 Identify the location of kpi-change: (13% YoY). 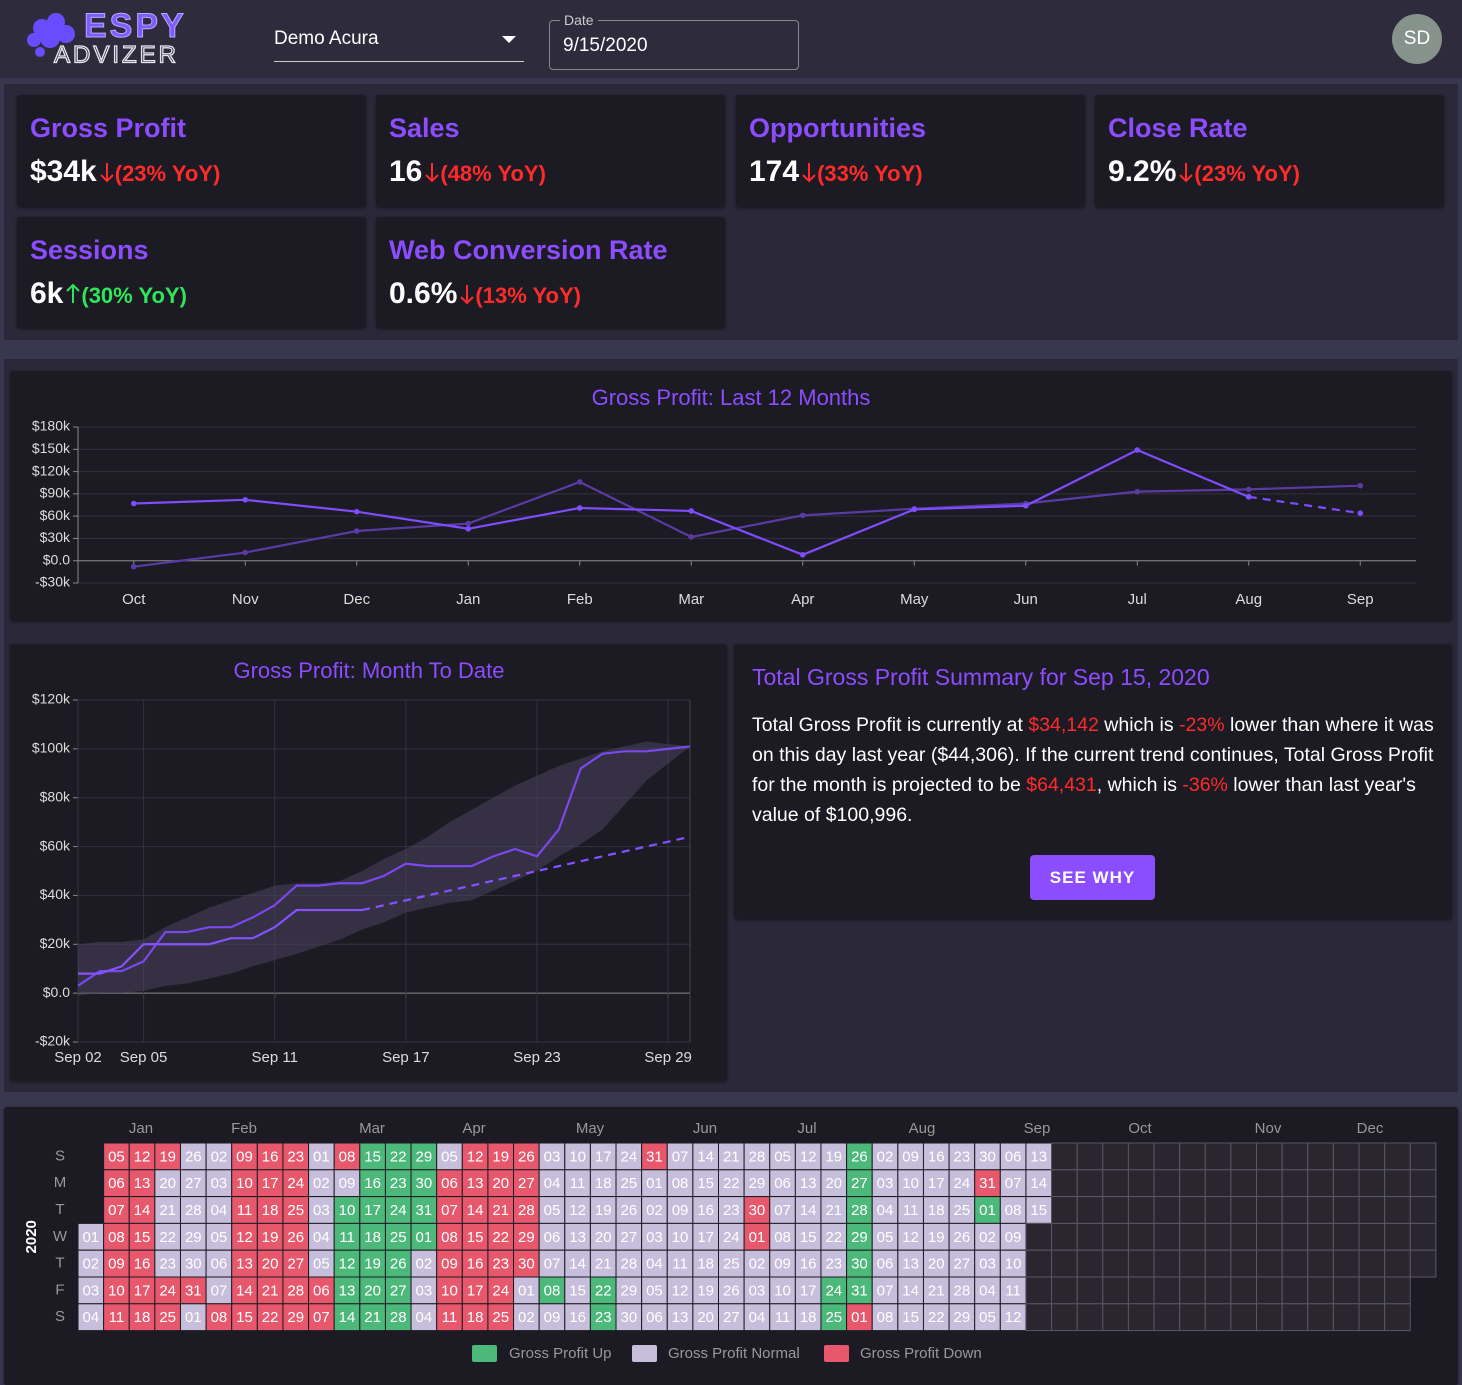
(528, 295).